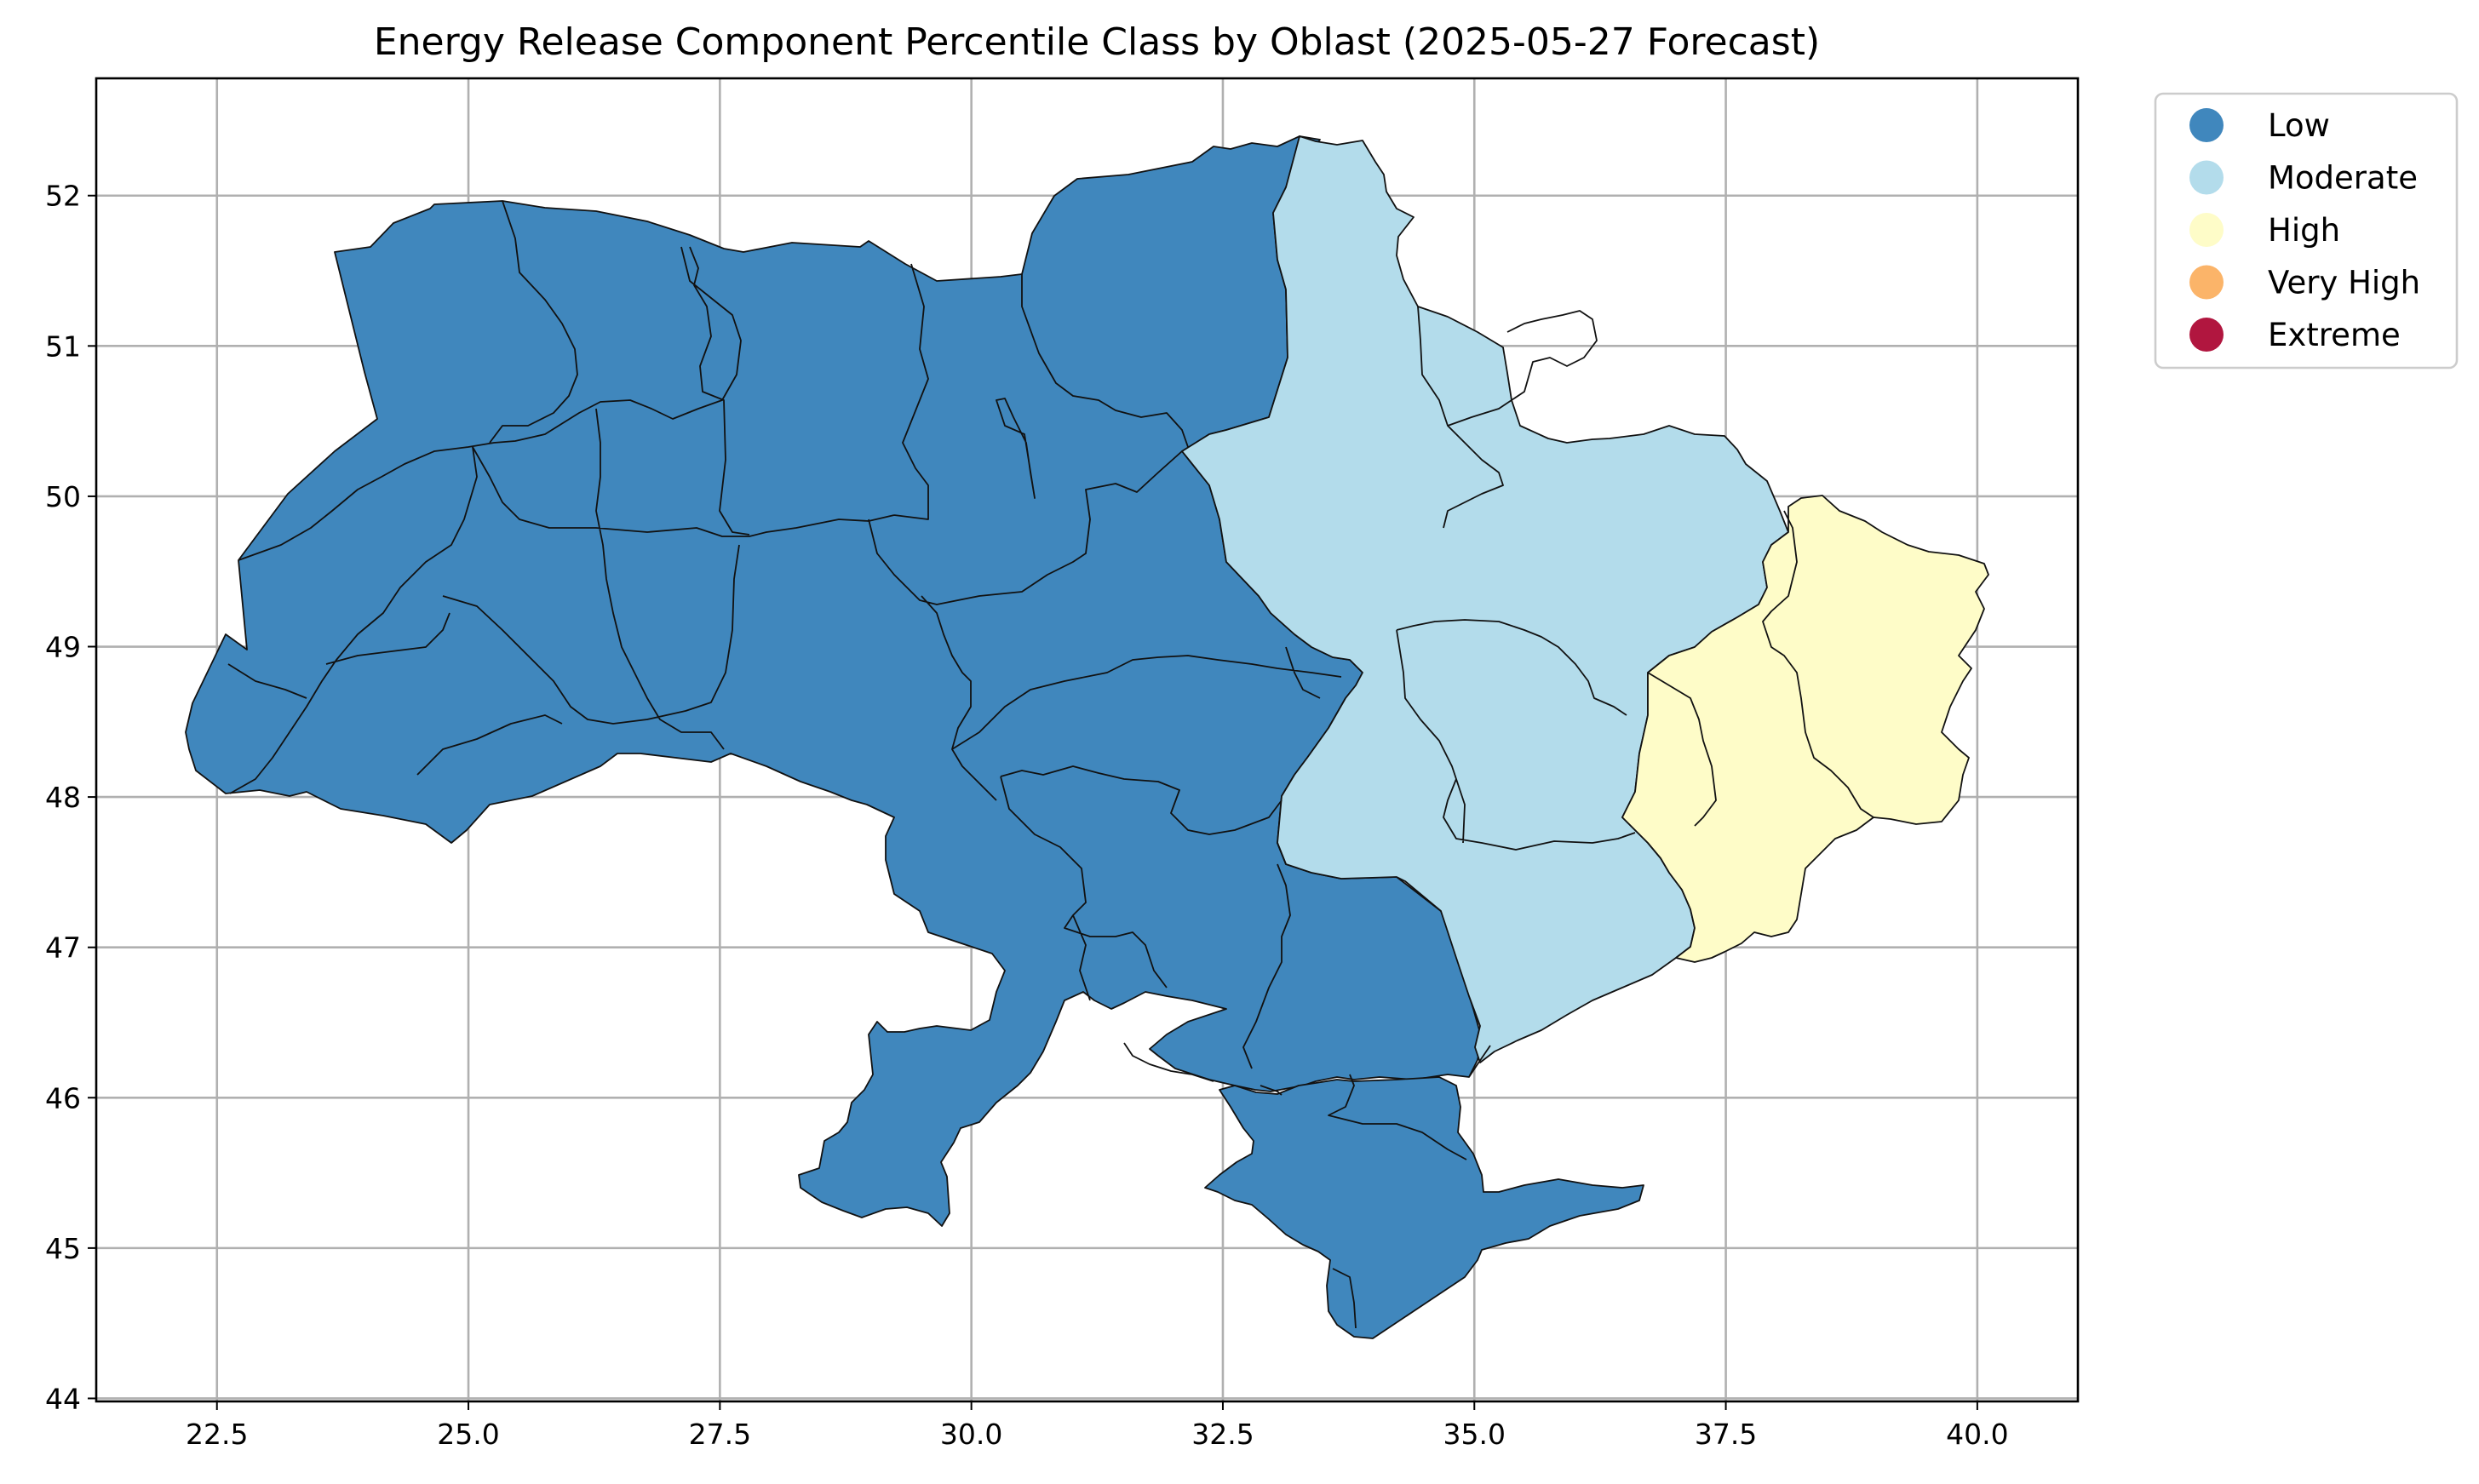 The height and width of the screenshot is (1484, 2479). What do you see at coordinates (63, 496) in the screenshot?
I see `y-tick-label: 50` at bounding box center [63, 496].